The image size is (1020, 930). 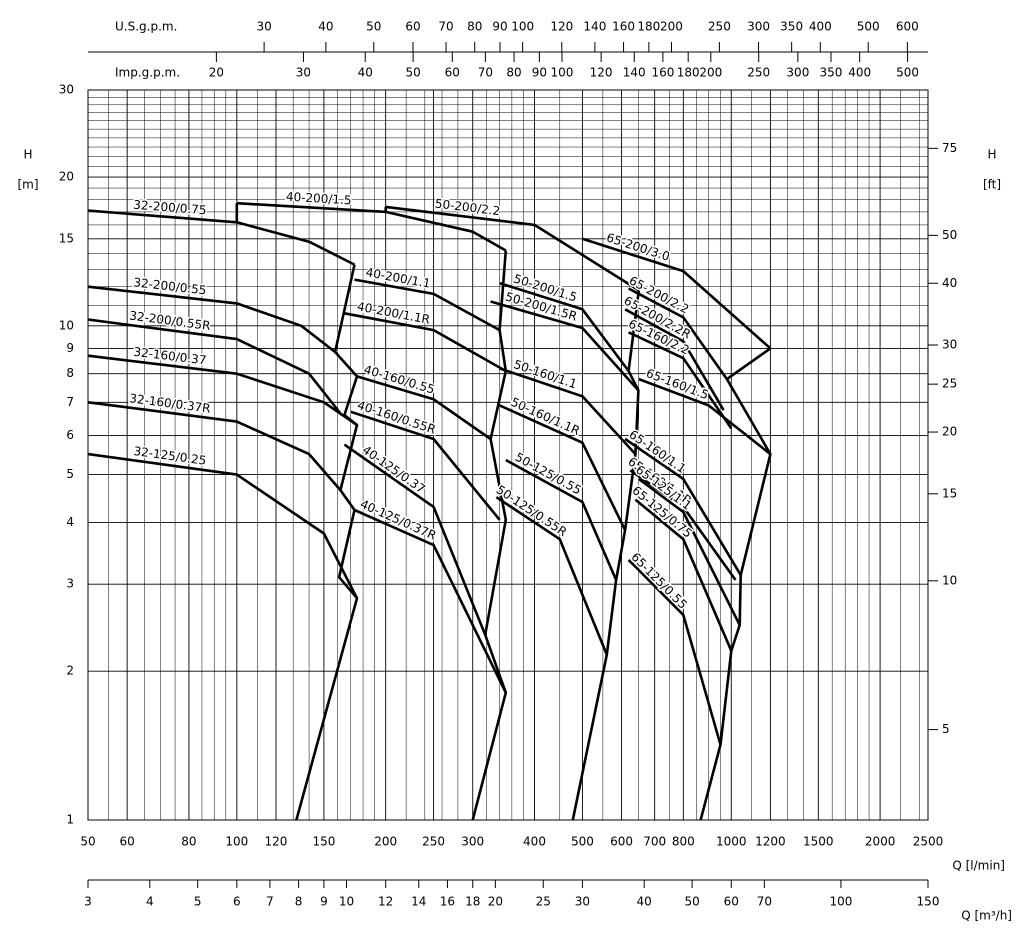 I want to click on y-tick-label: 15, so click(x=66, y=238).